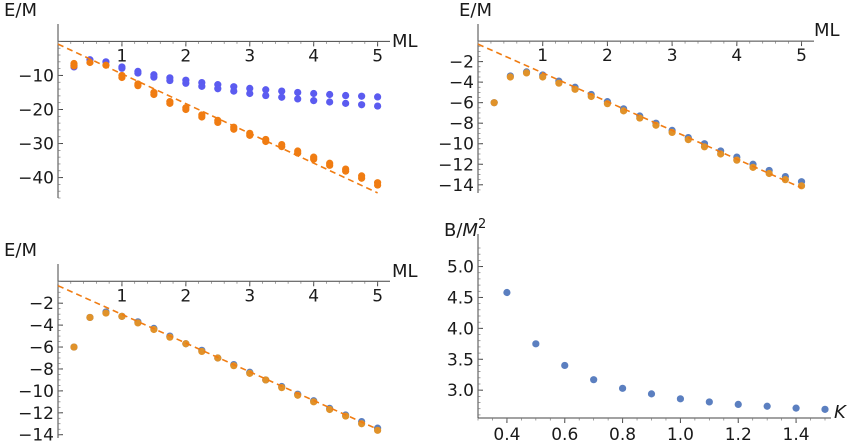  I want to click on x-tick-label: 0.8, so click(622, 435).